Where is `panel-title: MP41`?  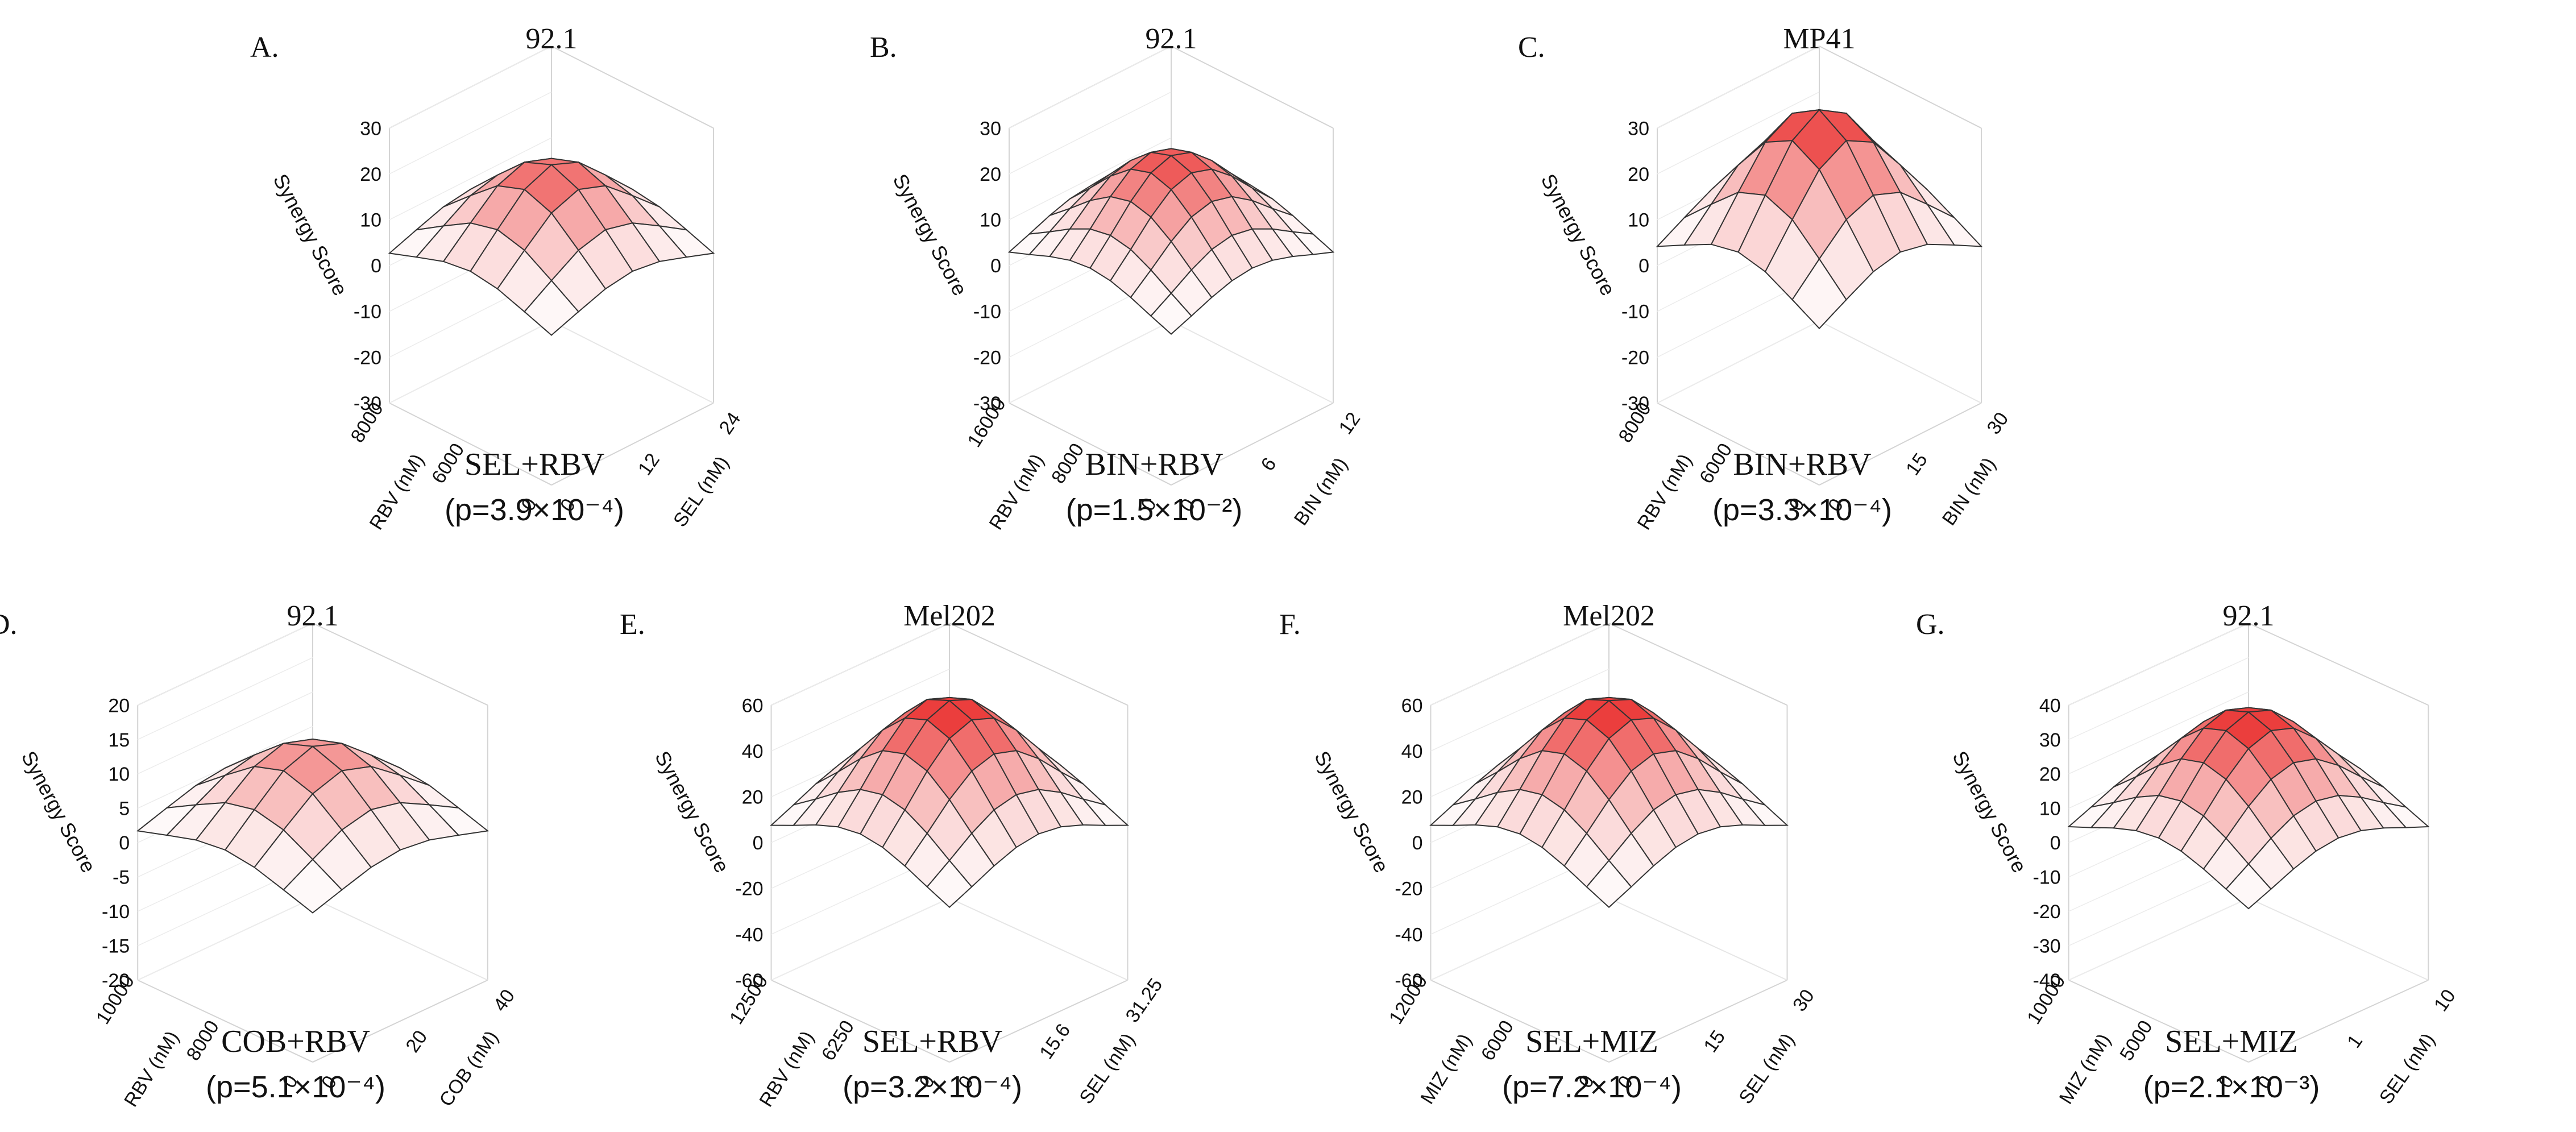 panel-title: MP41 is located at coordinates (1819, 39).